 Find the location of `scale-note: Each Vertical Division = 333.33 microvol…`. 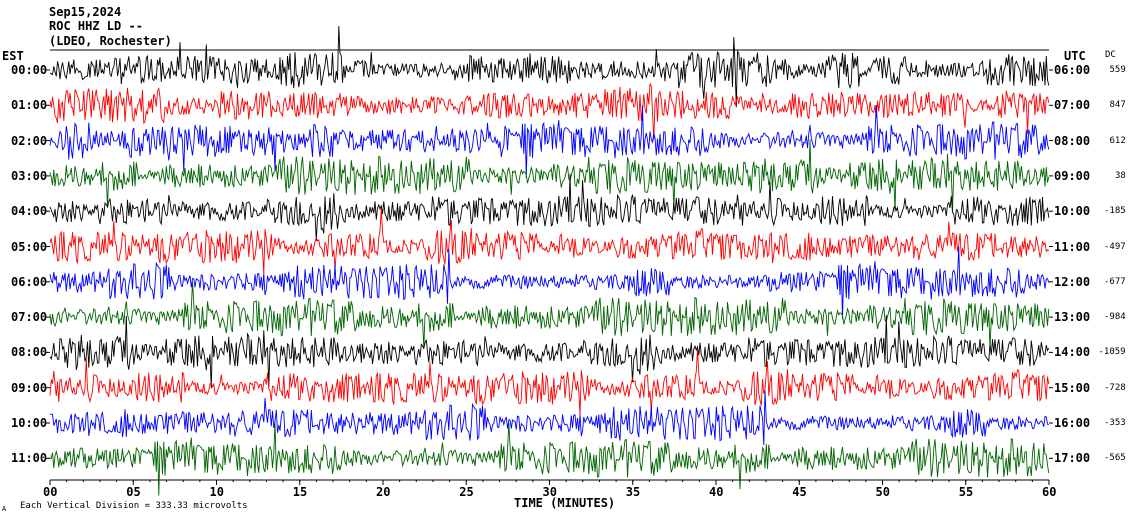

scale-note: Each Vertical Division = 333.33 microvol… is located at coordinates (134, 506).